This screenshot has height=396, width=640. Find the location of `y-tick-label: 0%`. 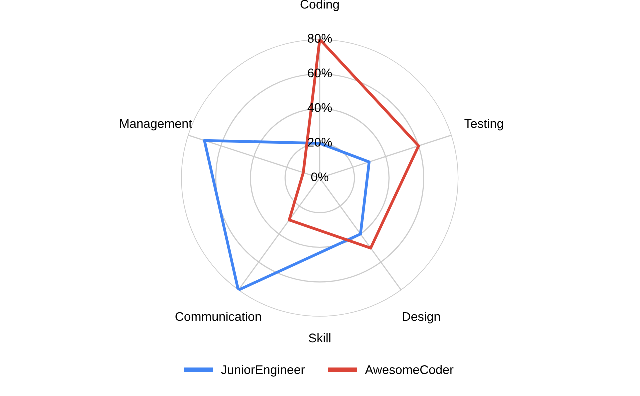

y-tick-label: 0% is located at coordinates (320, 177).